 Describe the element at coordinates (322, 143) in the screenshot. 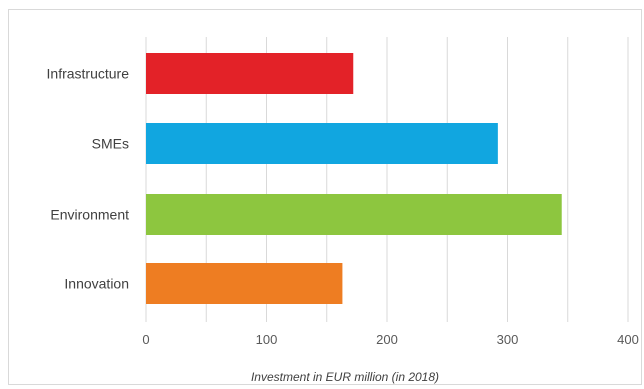

I see `bar-smes` at that location.